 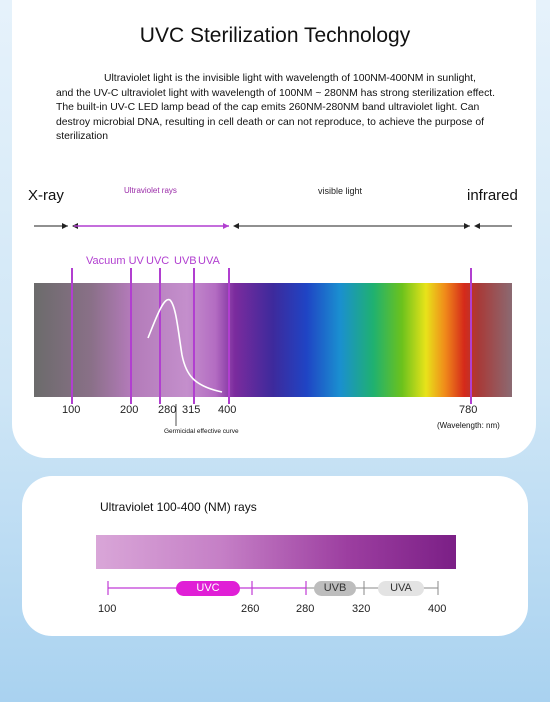 I want to click on tick-200: 200, so click(x=129, y=410).